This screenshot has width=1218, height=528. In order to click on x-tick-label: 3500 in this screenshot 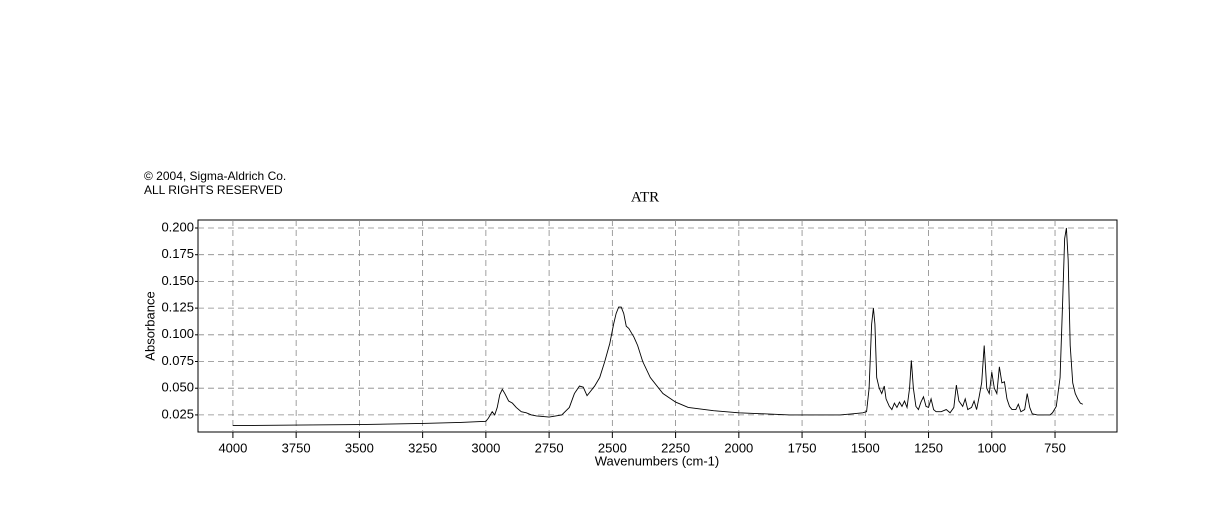, I will do `click(359, 447)`.